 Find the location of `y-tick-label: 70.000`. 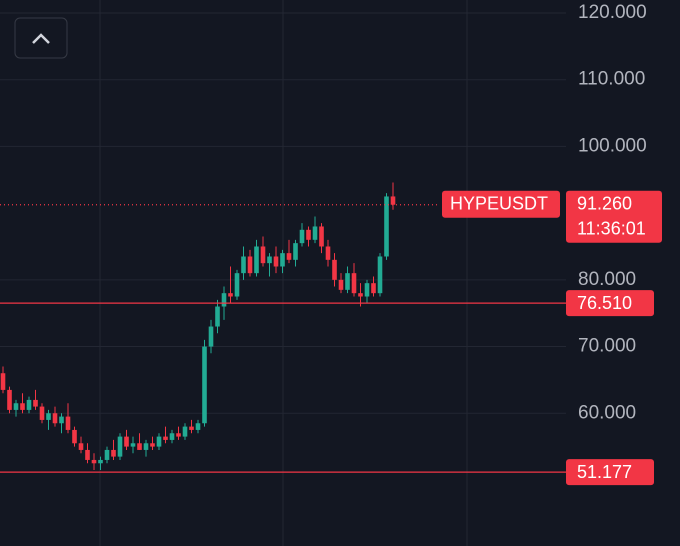

y-tick-label: 70.000 is located at coordinates (607, 346).